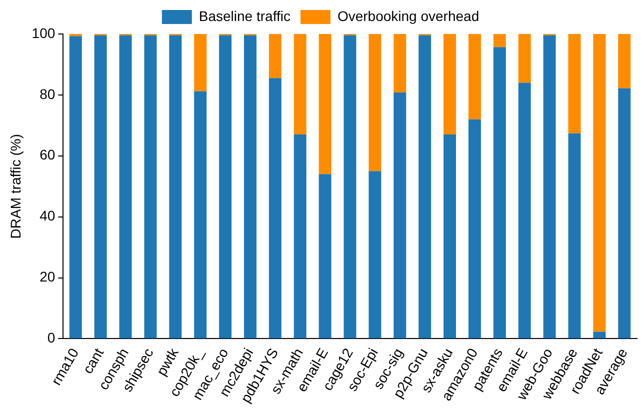  I want to click on legend-label: Baseline traffic, so click(244, 16).